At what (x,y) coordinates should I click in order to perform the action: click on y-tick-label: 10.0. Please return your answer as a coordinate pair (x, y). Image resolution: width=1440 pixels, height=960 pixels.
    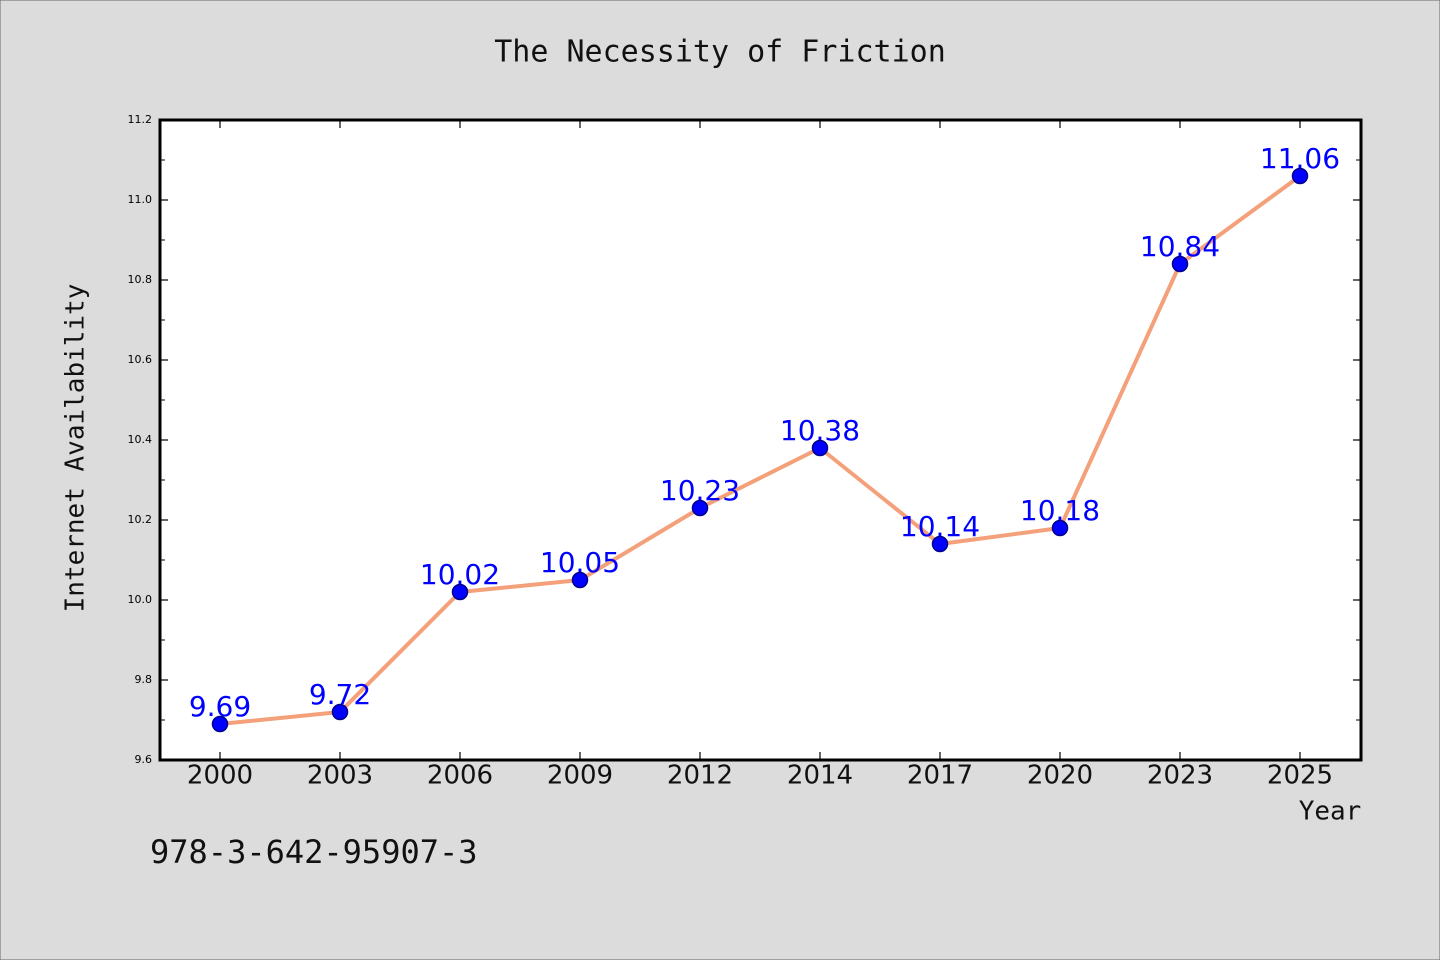
    Looking at the image, I should click on (140, 599).